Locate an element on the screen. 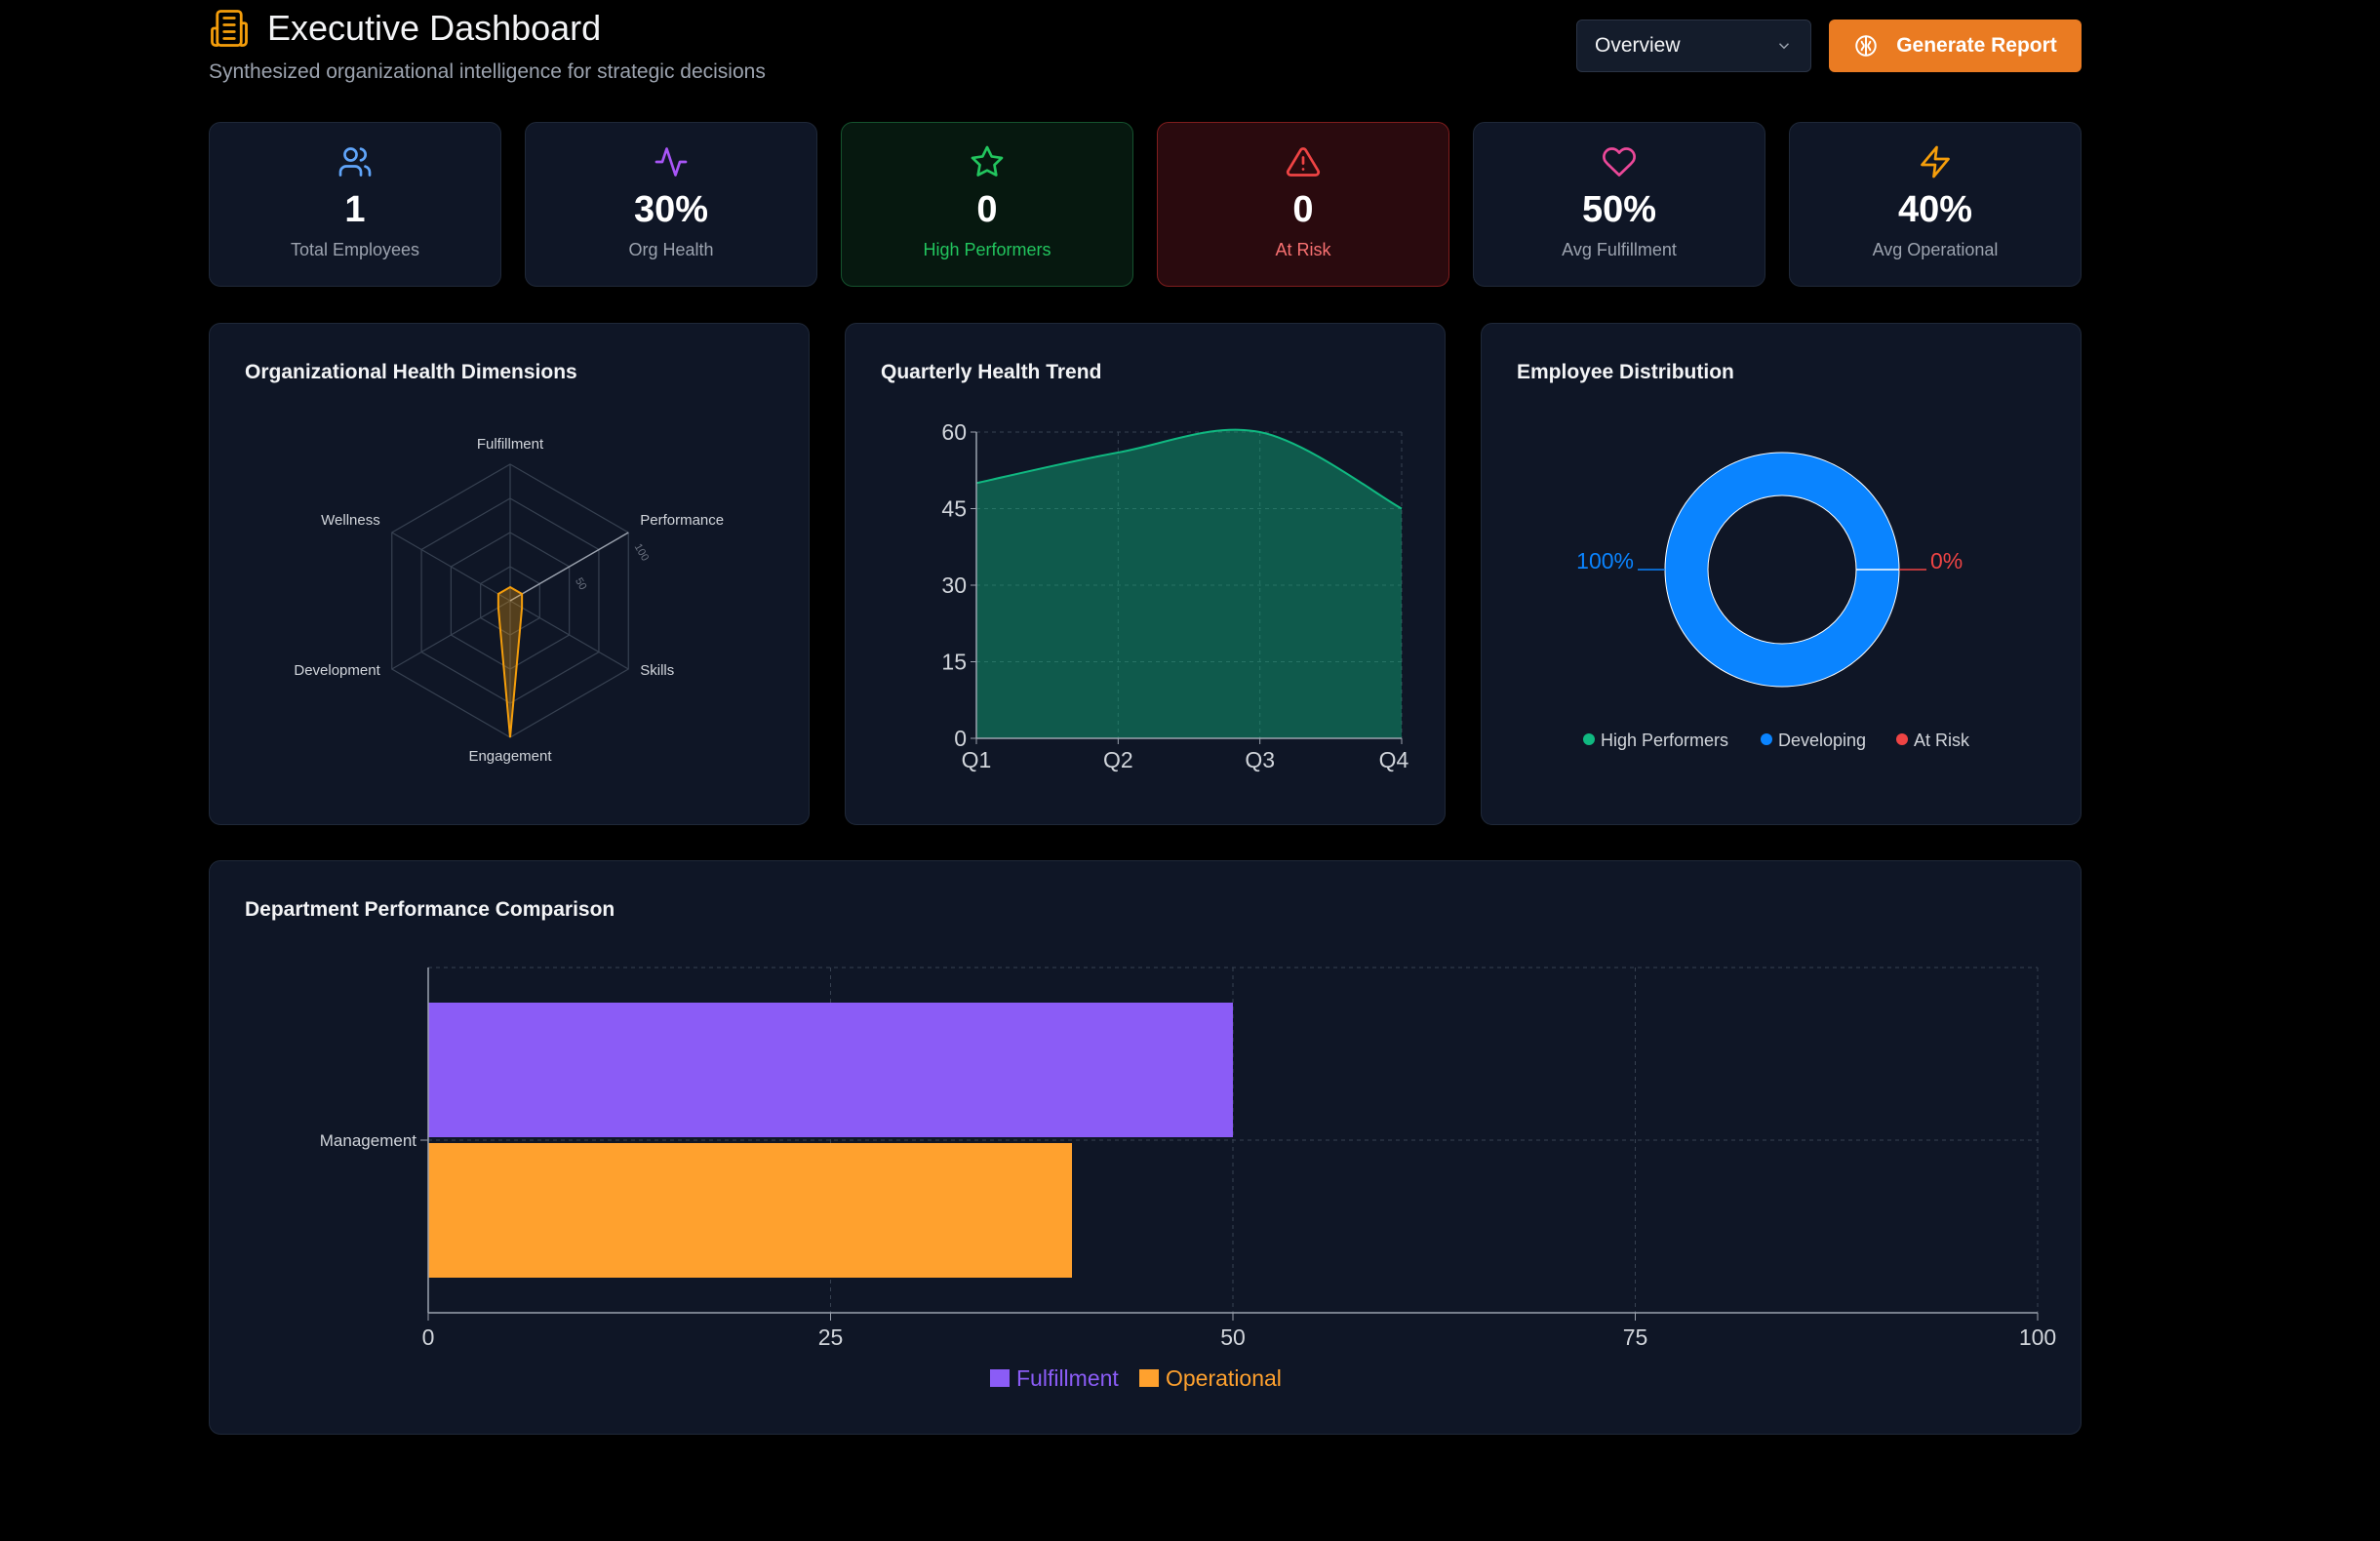 The height and width of the screenshot is (1541, 2380). stat-label: High Performers is located at coordinates (987, 249).